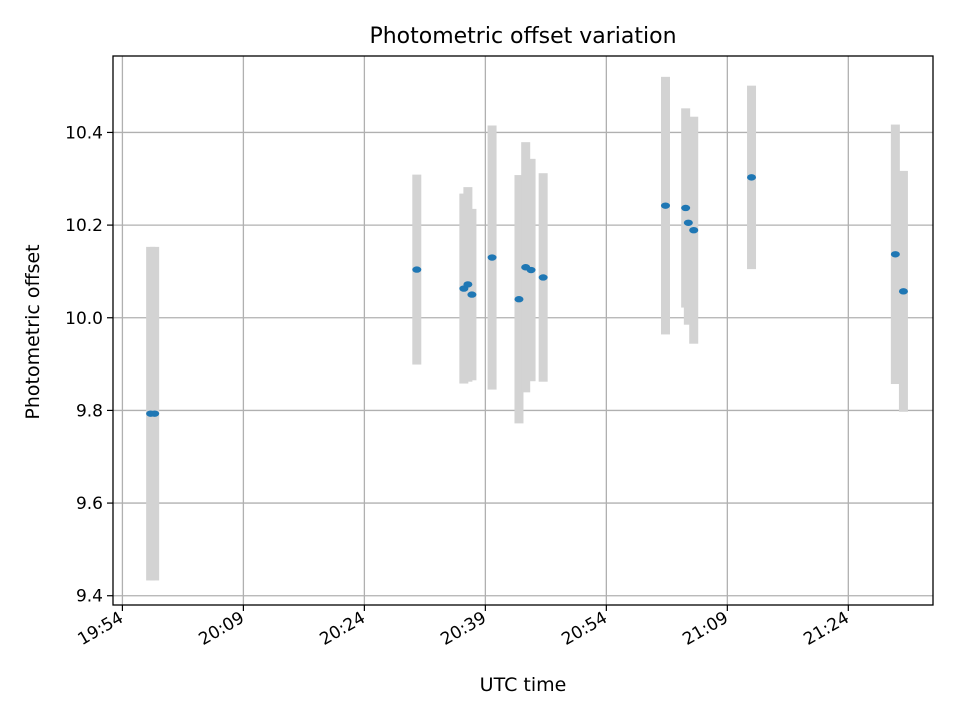 The image size is (960, 720). I want to click on chart-title: Photometric offset variation, so click(522, 36).